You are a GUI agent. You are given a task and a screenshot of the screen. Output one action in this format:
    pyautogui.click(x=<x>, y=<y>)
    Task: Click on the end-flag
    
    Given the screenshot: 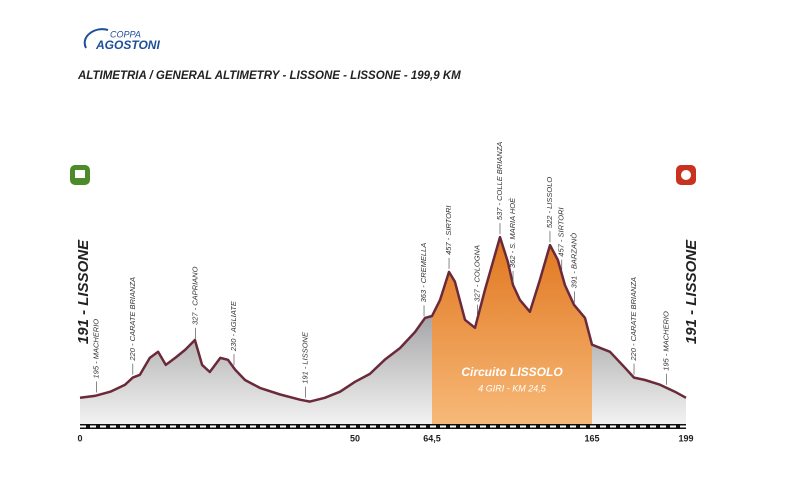 What is the action you would take?
    pyautogui.click(x=686, y=175)
    